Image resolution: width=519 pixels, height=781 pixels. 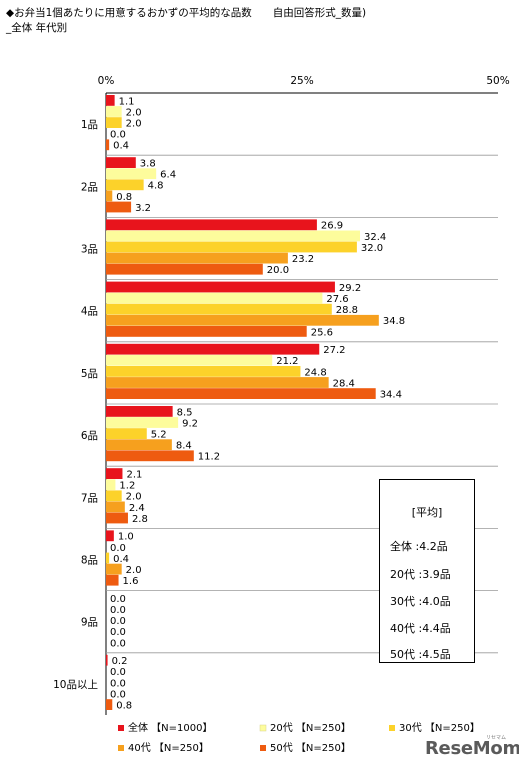 I want to click on data-label: 3.8, so click(x=148, y=164).